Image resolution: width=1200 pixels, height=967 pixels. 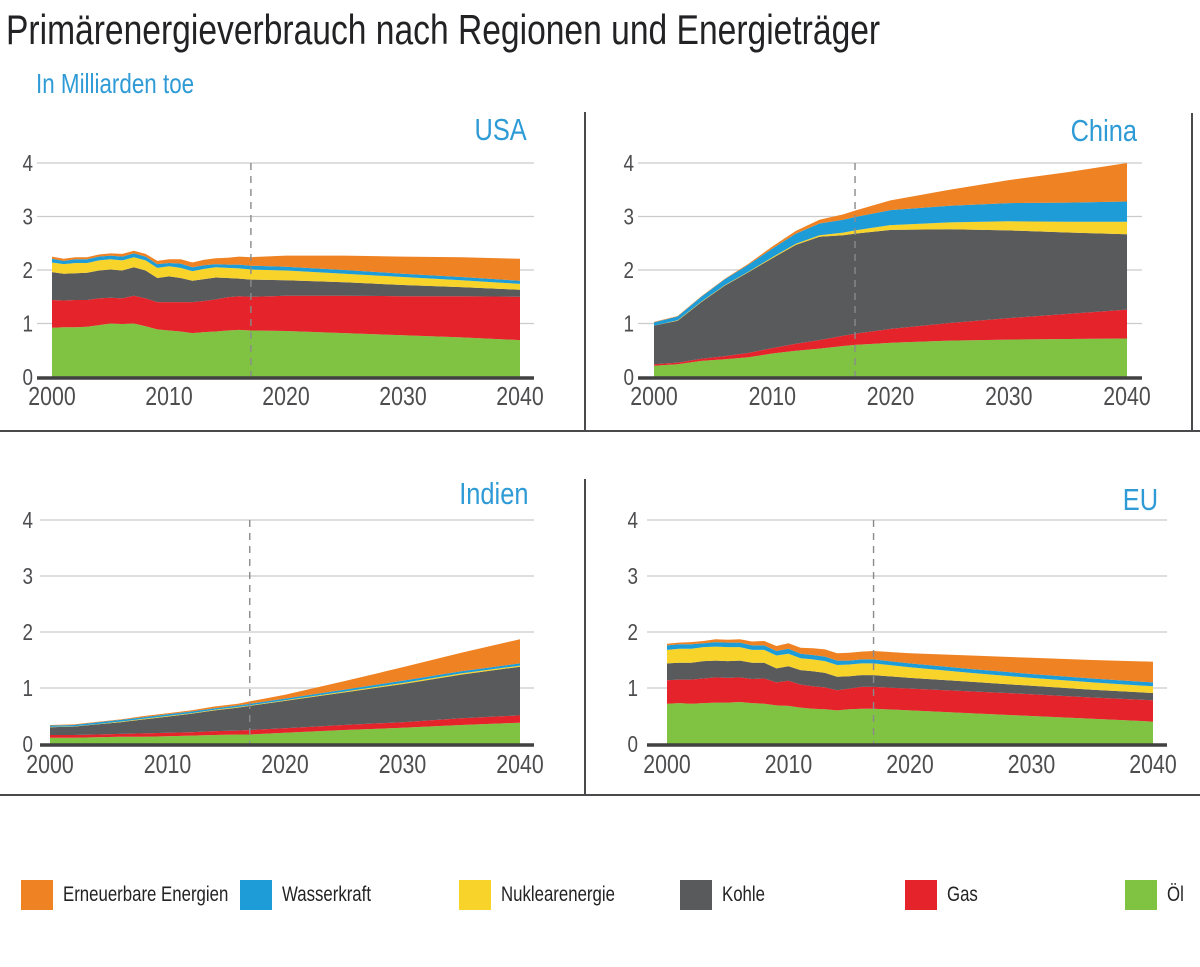 I want to click on indien-ytick-3: 3, so click(x=28, y=576).